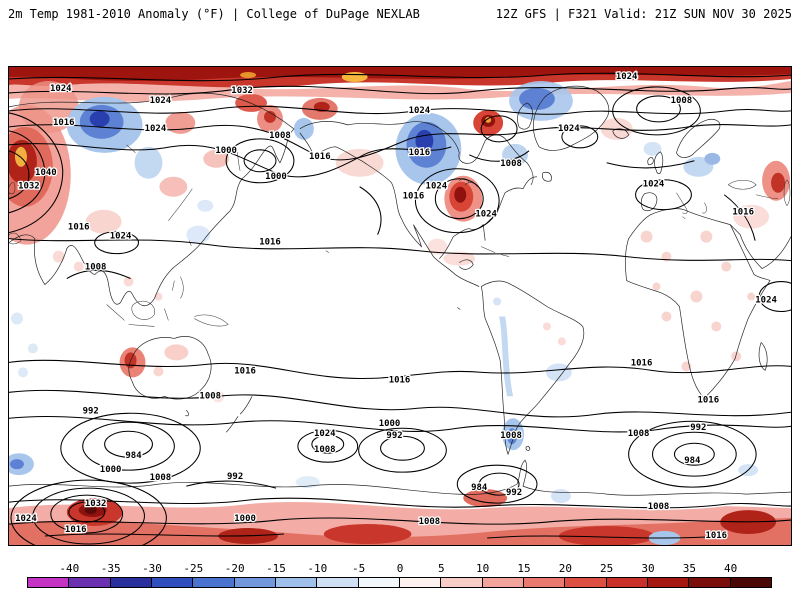 Image resolution: width=800 pixels, height=600 pixels. What do you see at coordinates (276, 568) in the screenshot?
I see `colorbar-tick: -15` at bounding box center [276, 568].